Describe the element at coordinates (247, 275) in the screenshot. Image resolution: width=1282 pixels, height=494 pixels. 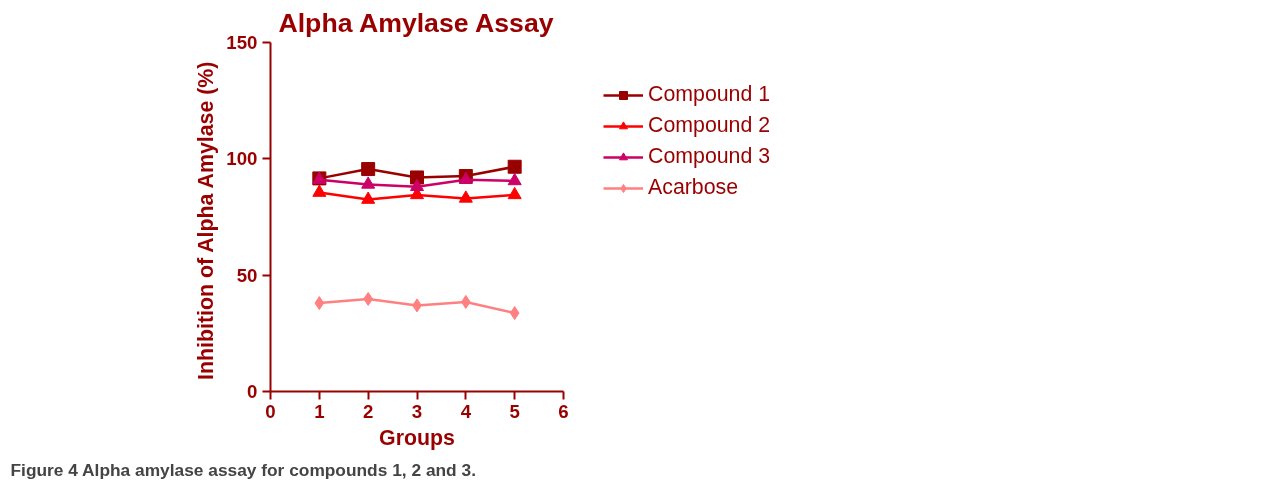
I see `y-tick-label: 50` at that location.